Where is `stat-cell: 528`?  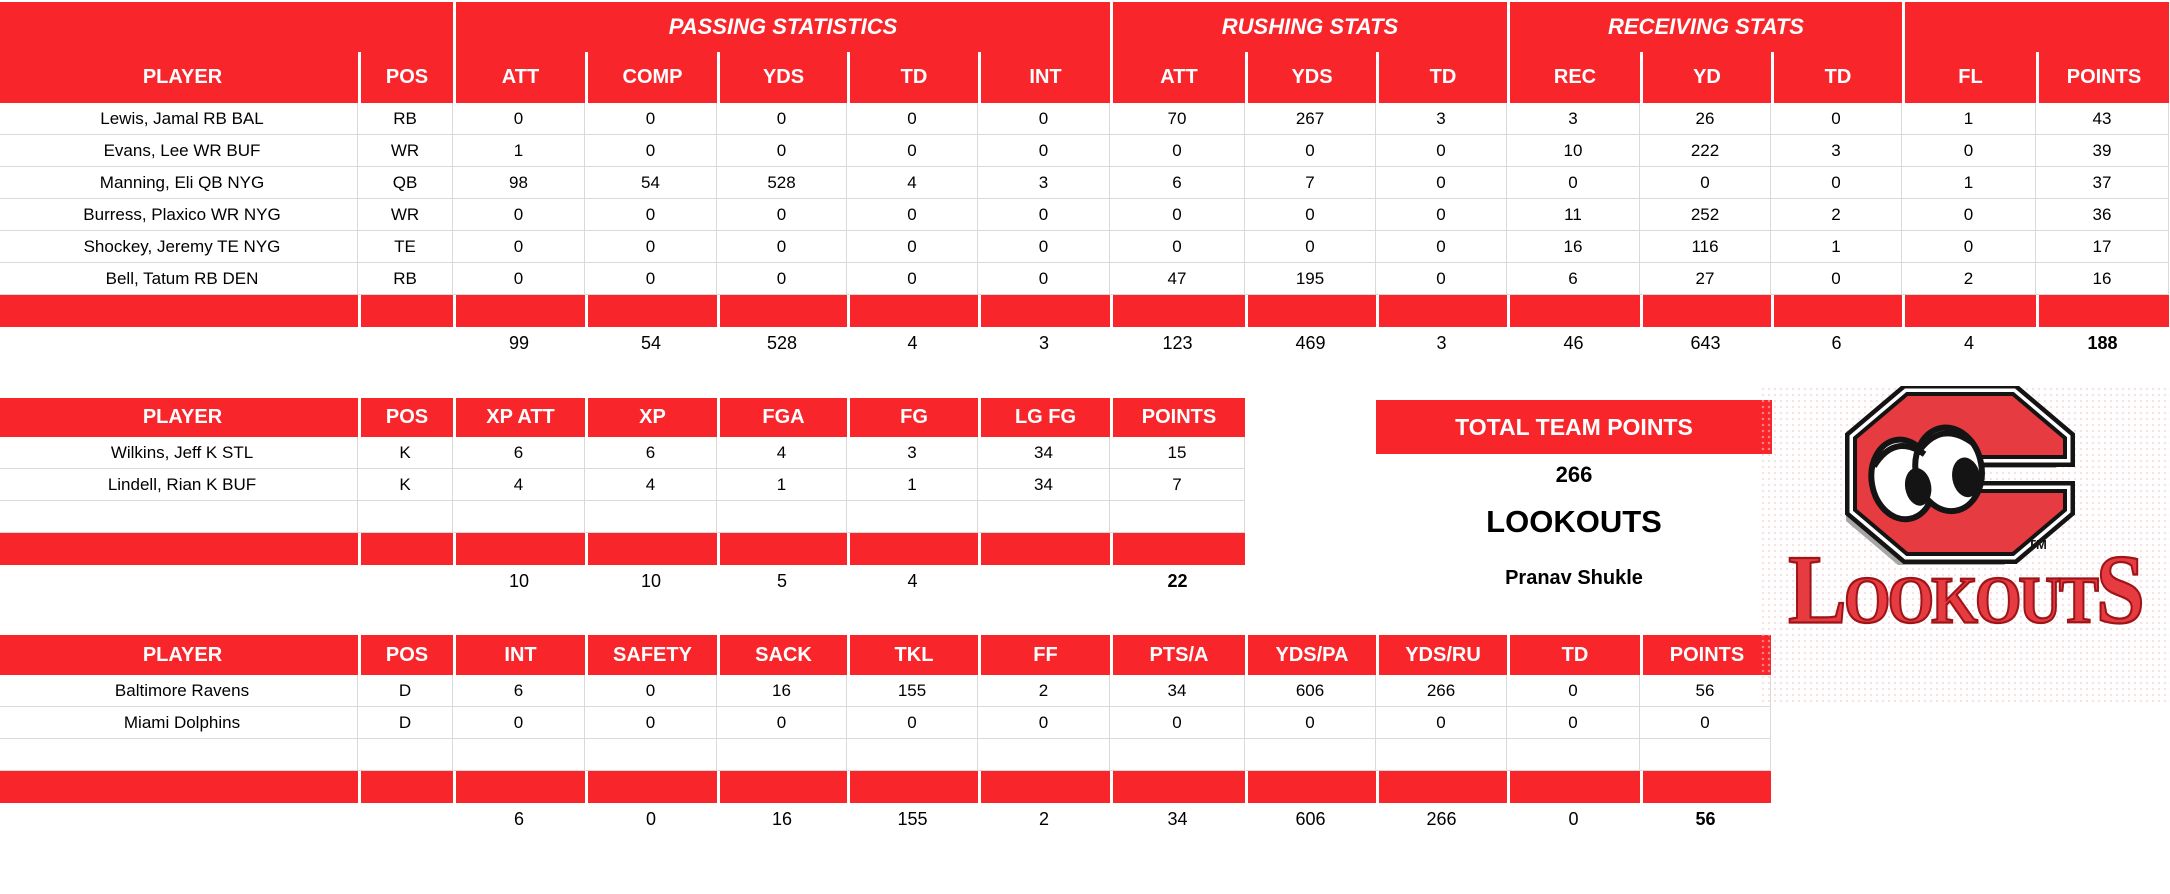
stat-cell: 528 is located at coordinates (782, 183).